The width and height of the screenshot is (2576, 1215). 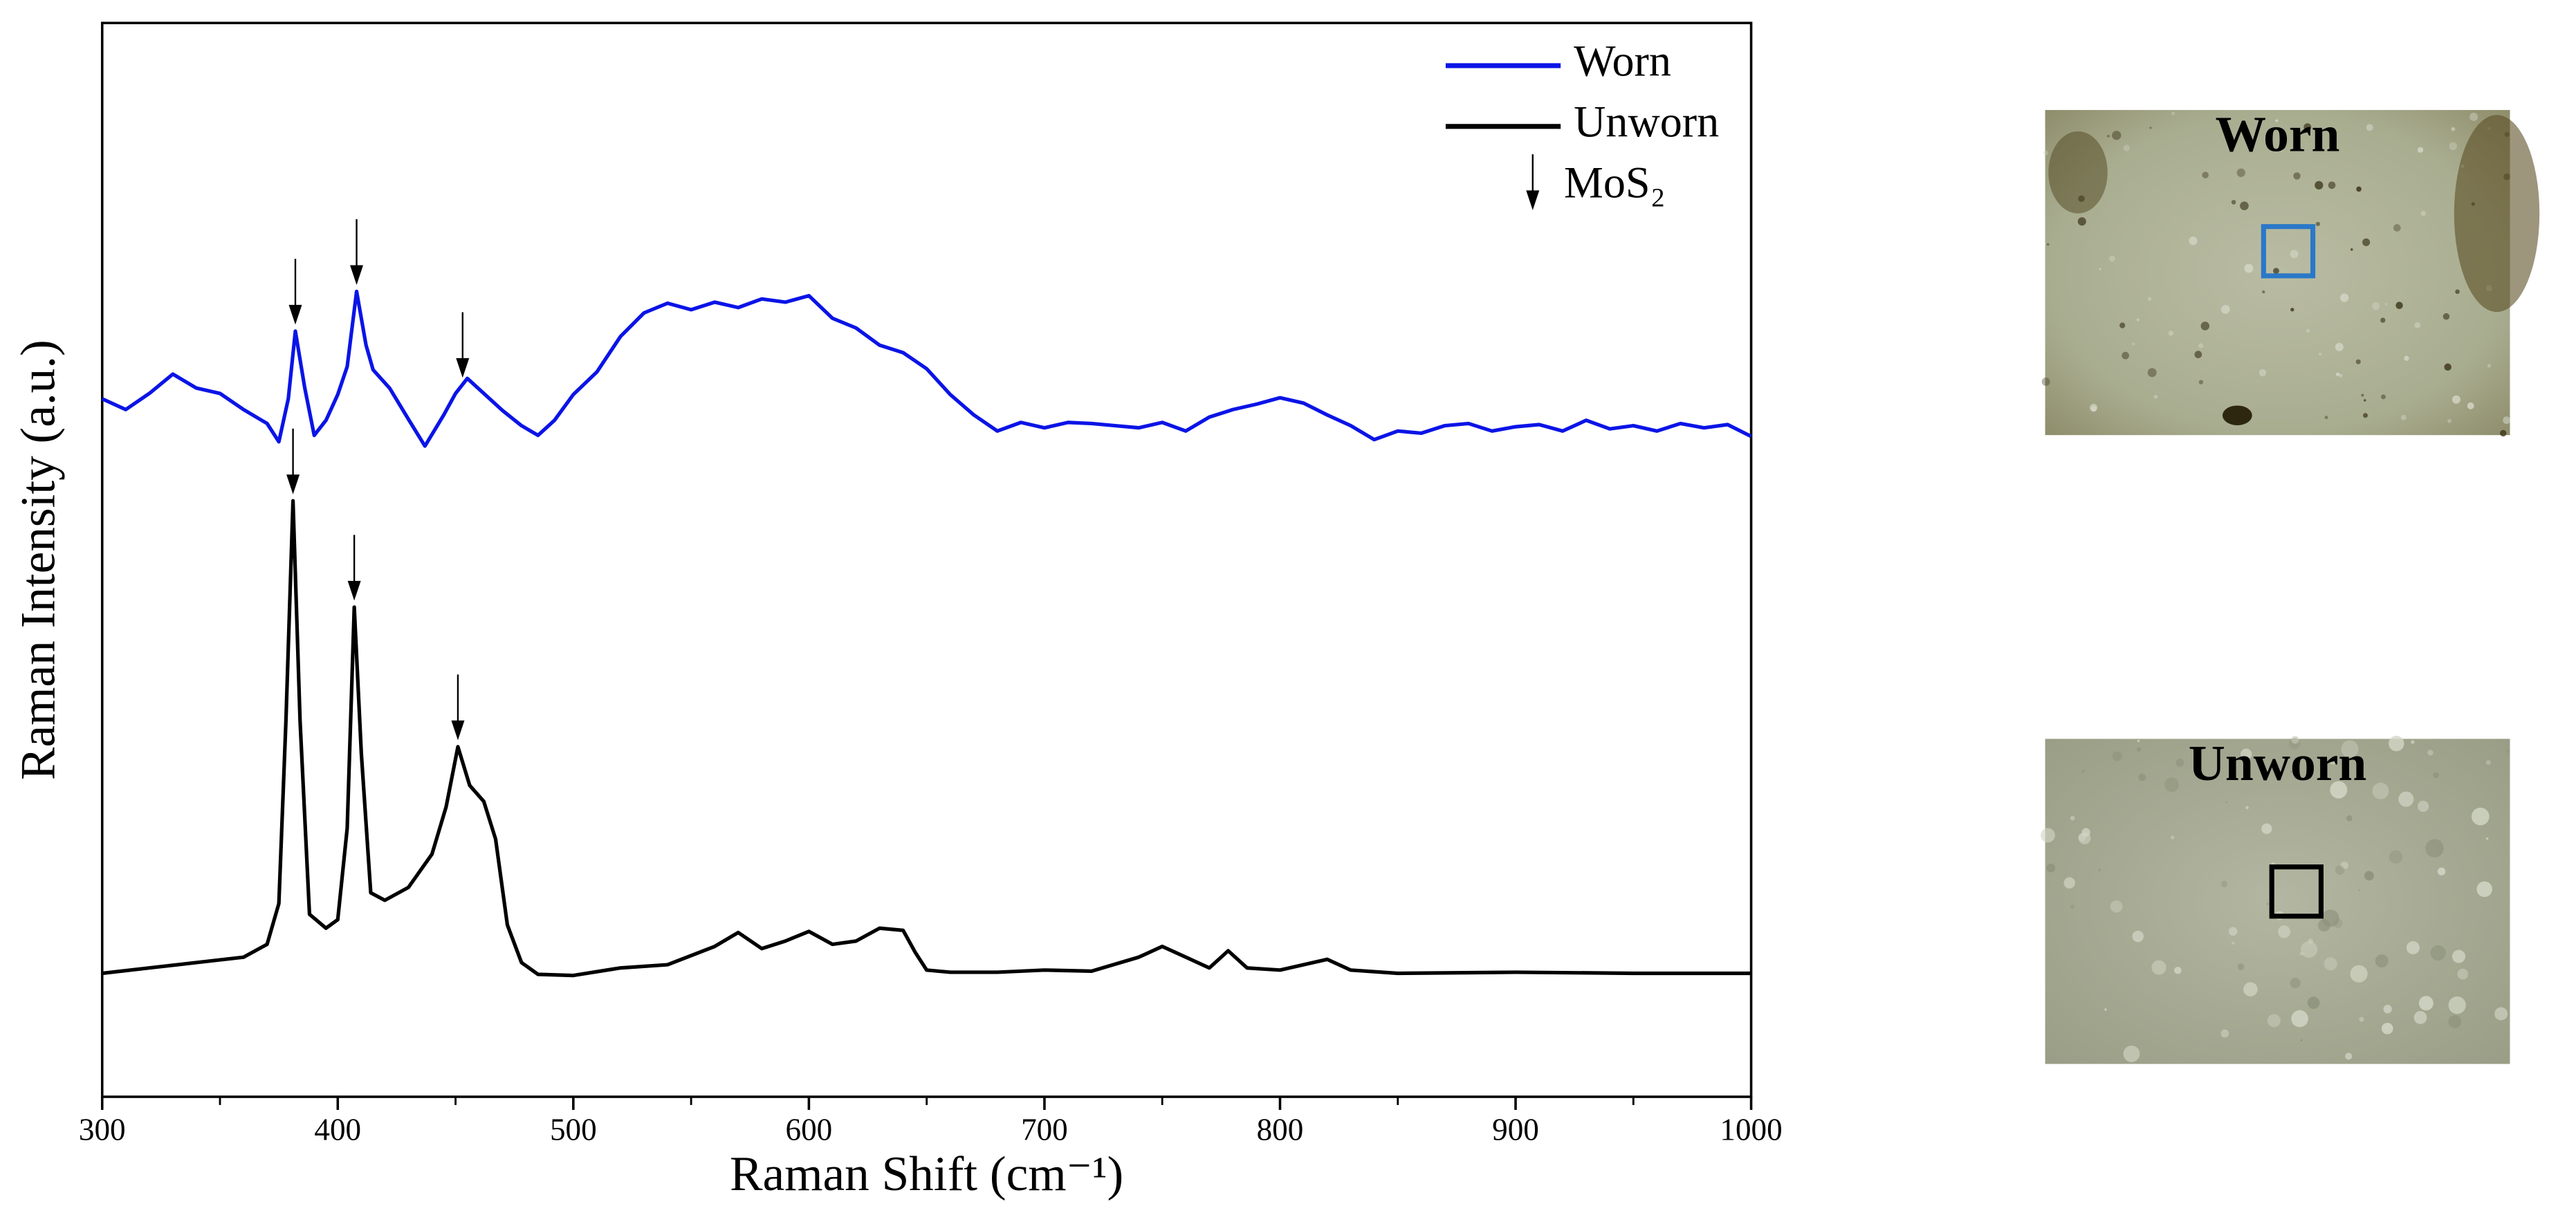 What do you see at coordinates (1751, 1130) in the screenshot?
I see `x-tick-label: 1000` at bounding box center [1751, 1130].